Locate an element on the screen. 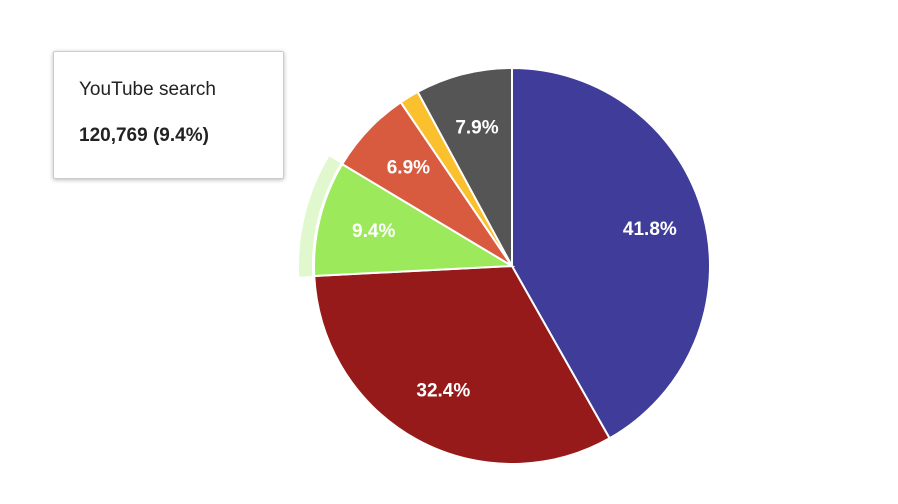  slice-label-5: 7.9% is located at coordinates (476, 127).